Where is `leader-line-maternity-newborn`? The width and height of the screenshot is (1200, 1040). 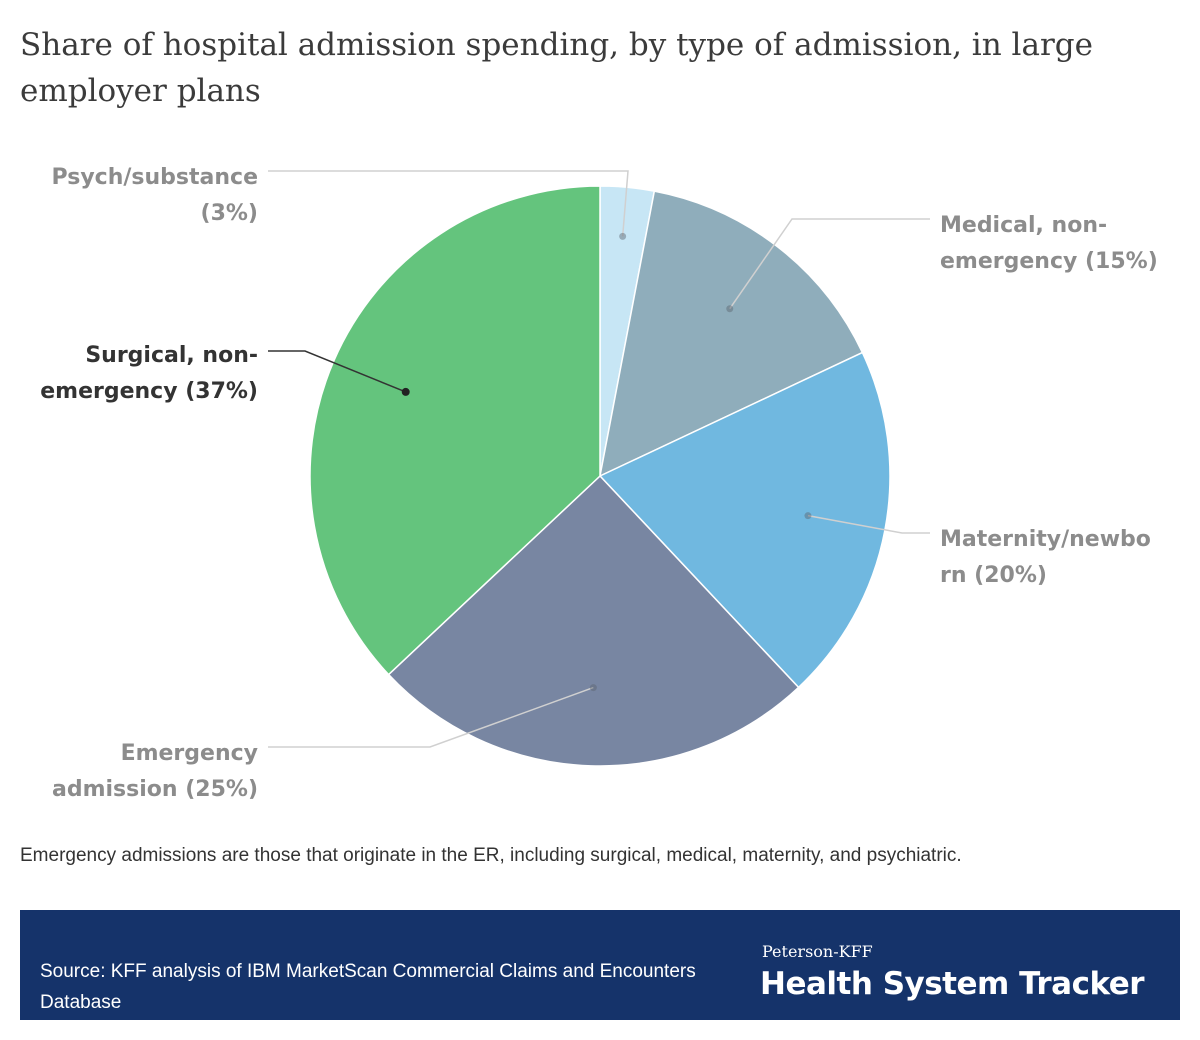
leader-line-maternity-newborn is located at coordinates (868, 524).